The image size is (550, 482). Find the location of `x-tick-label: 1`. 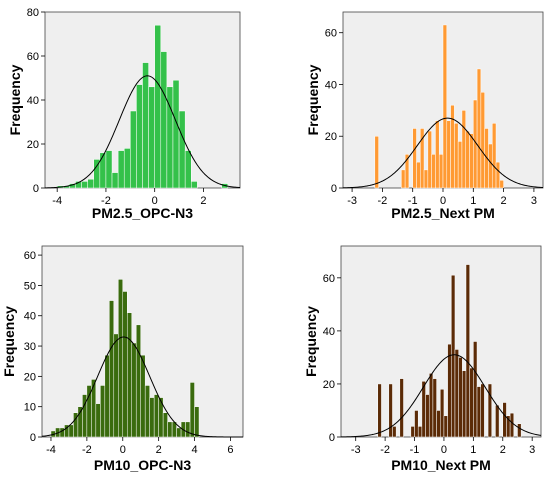

x-tick-label: 1 is located at coordinates (473, 201).